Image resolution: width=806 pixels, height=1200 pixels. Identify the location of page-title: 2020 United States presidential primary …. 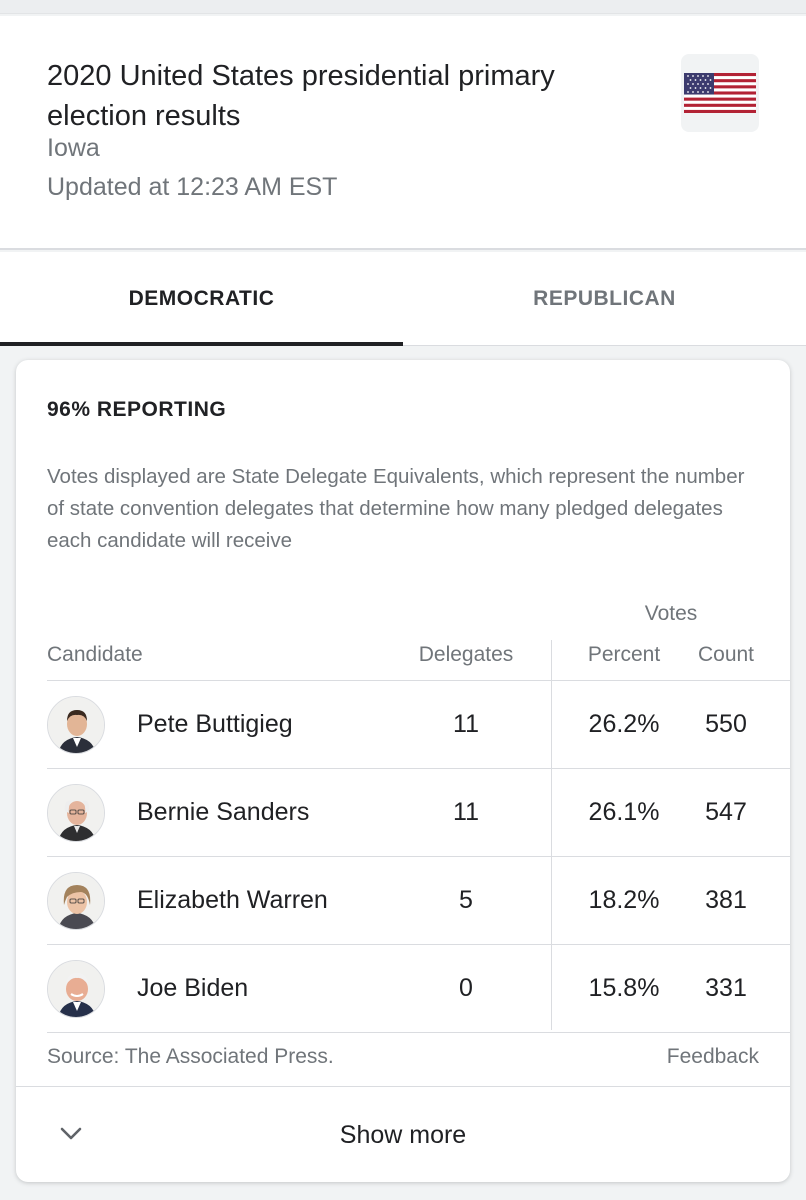
(301, 96).